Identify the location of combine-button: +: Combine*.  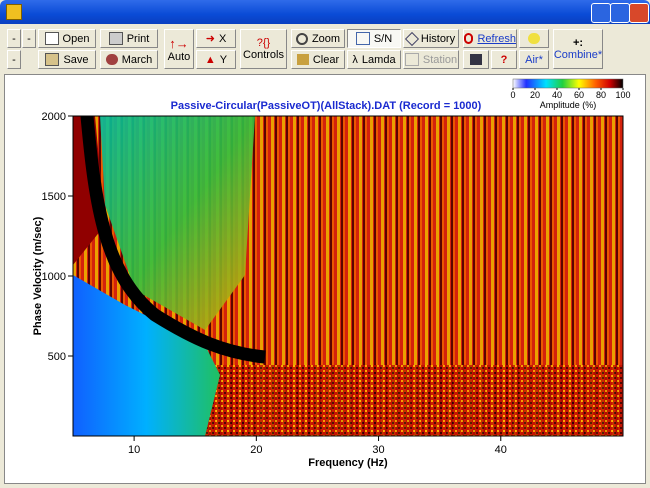
(578, 49).